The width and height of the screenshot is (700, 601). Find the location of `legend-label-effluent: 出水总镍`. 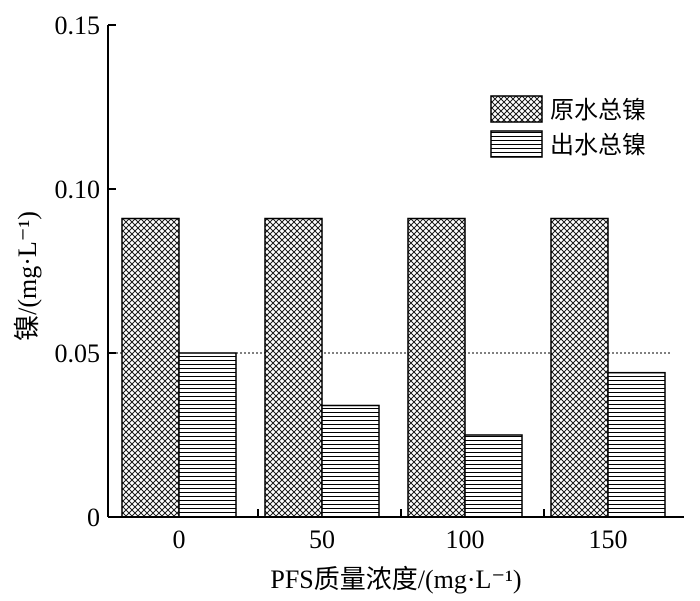

legend-label-effluent: 出水总镍 is located at coordinates (598, 145).